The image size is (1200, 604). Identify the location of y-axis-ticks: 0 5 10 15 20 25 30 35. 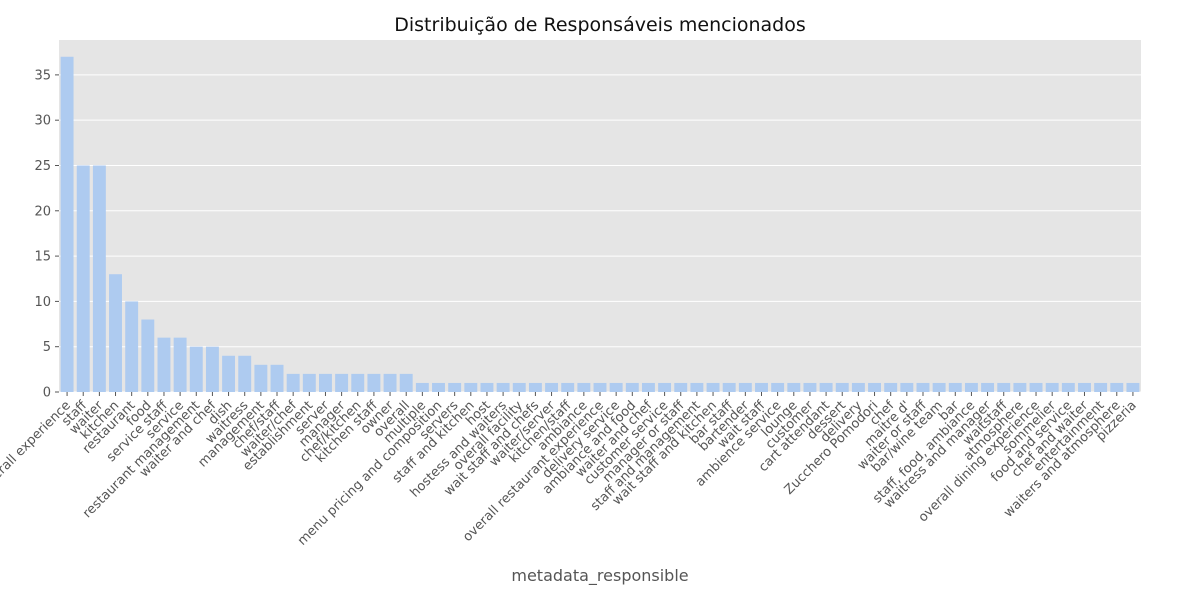
(46, 234).